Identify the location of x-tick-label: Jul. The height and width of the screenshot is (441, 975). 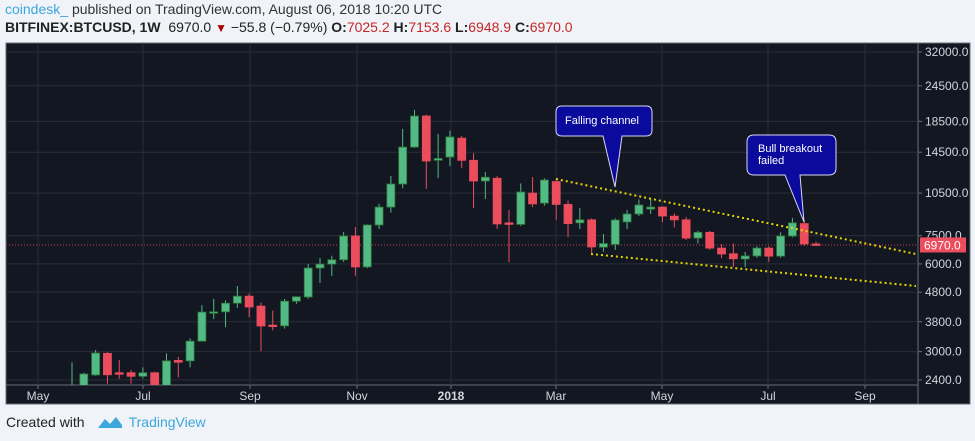
(142, 396).